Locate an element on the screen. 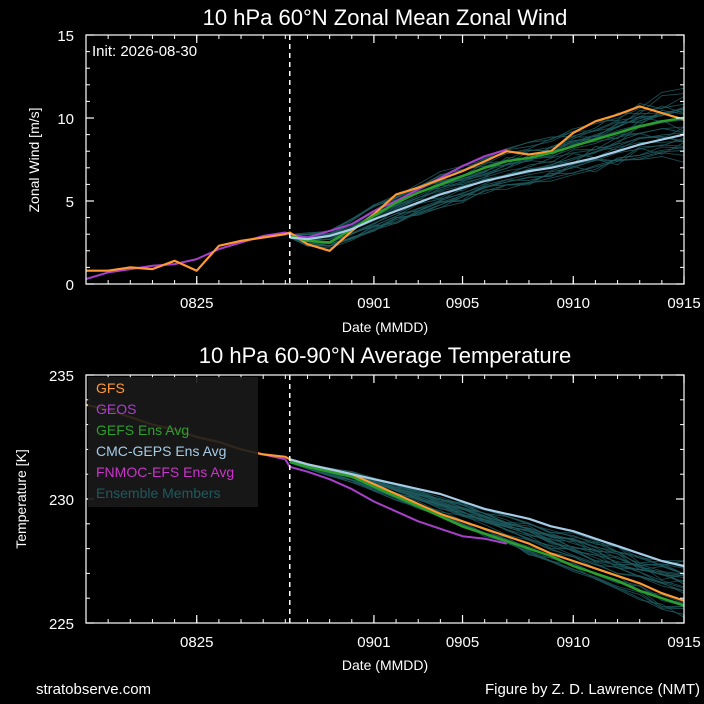 This screenshot has height=704, width=704. gefs-ens-avg-line is located at coordinates (486, 533).